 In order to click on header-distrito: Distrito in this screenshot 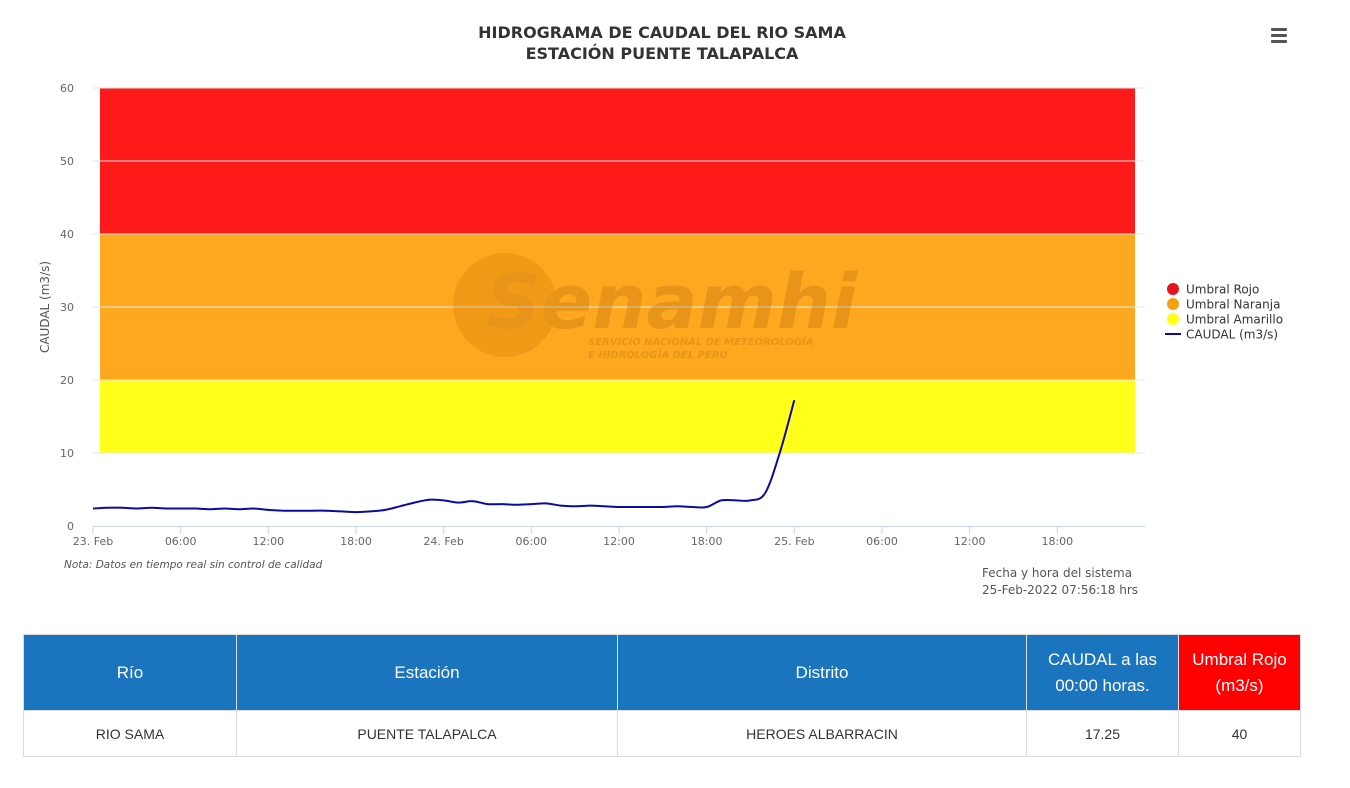, I will do `click(822, 672)`.